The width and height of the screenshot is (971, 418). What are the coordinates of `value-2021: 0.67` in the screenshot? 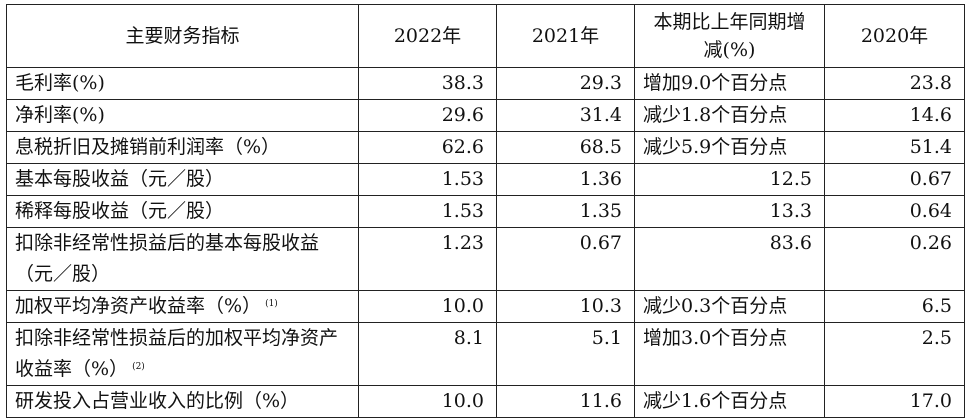 It's located at (565, 259).